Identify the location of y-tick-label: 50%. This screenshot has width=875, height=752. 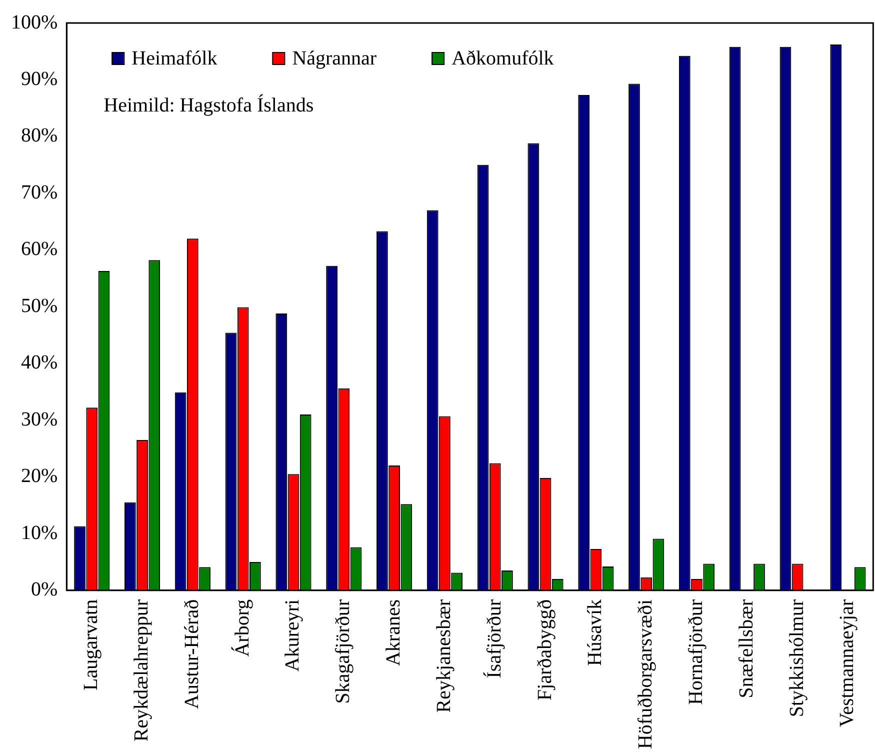
(39, 305).